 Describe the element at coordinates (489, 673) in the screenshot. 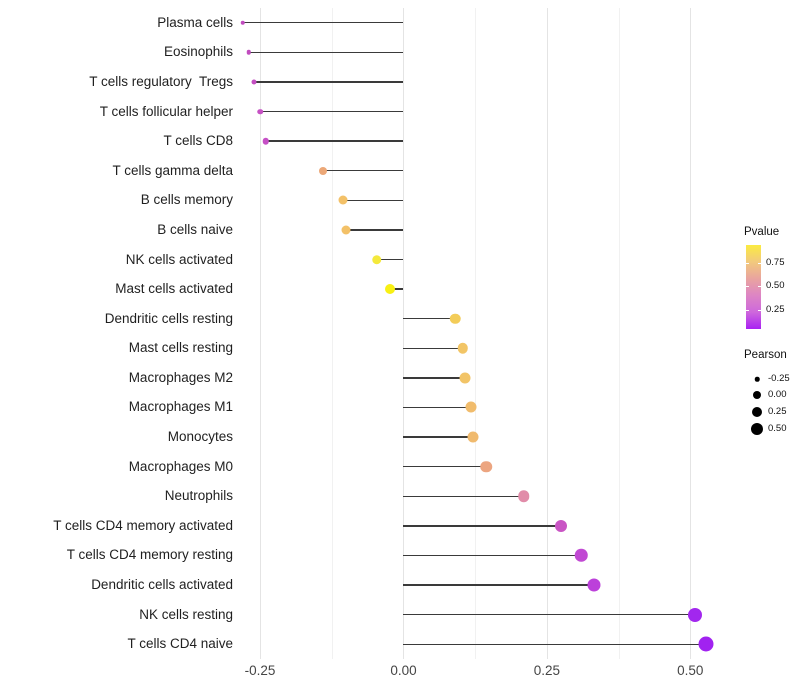

I see `x-axis-labels: -0.25 0.00 0.25 0.50` at that location.